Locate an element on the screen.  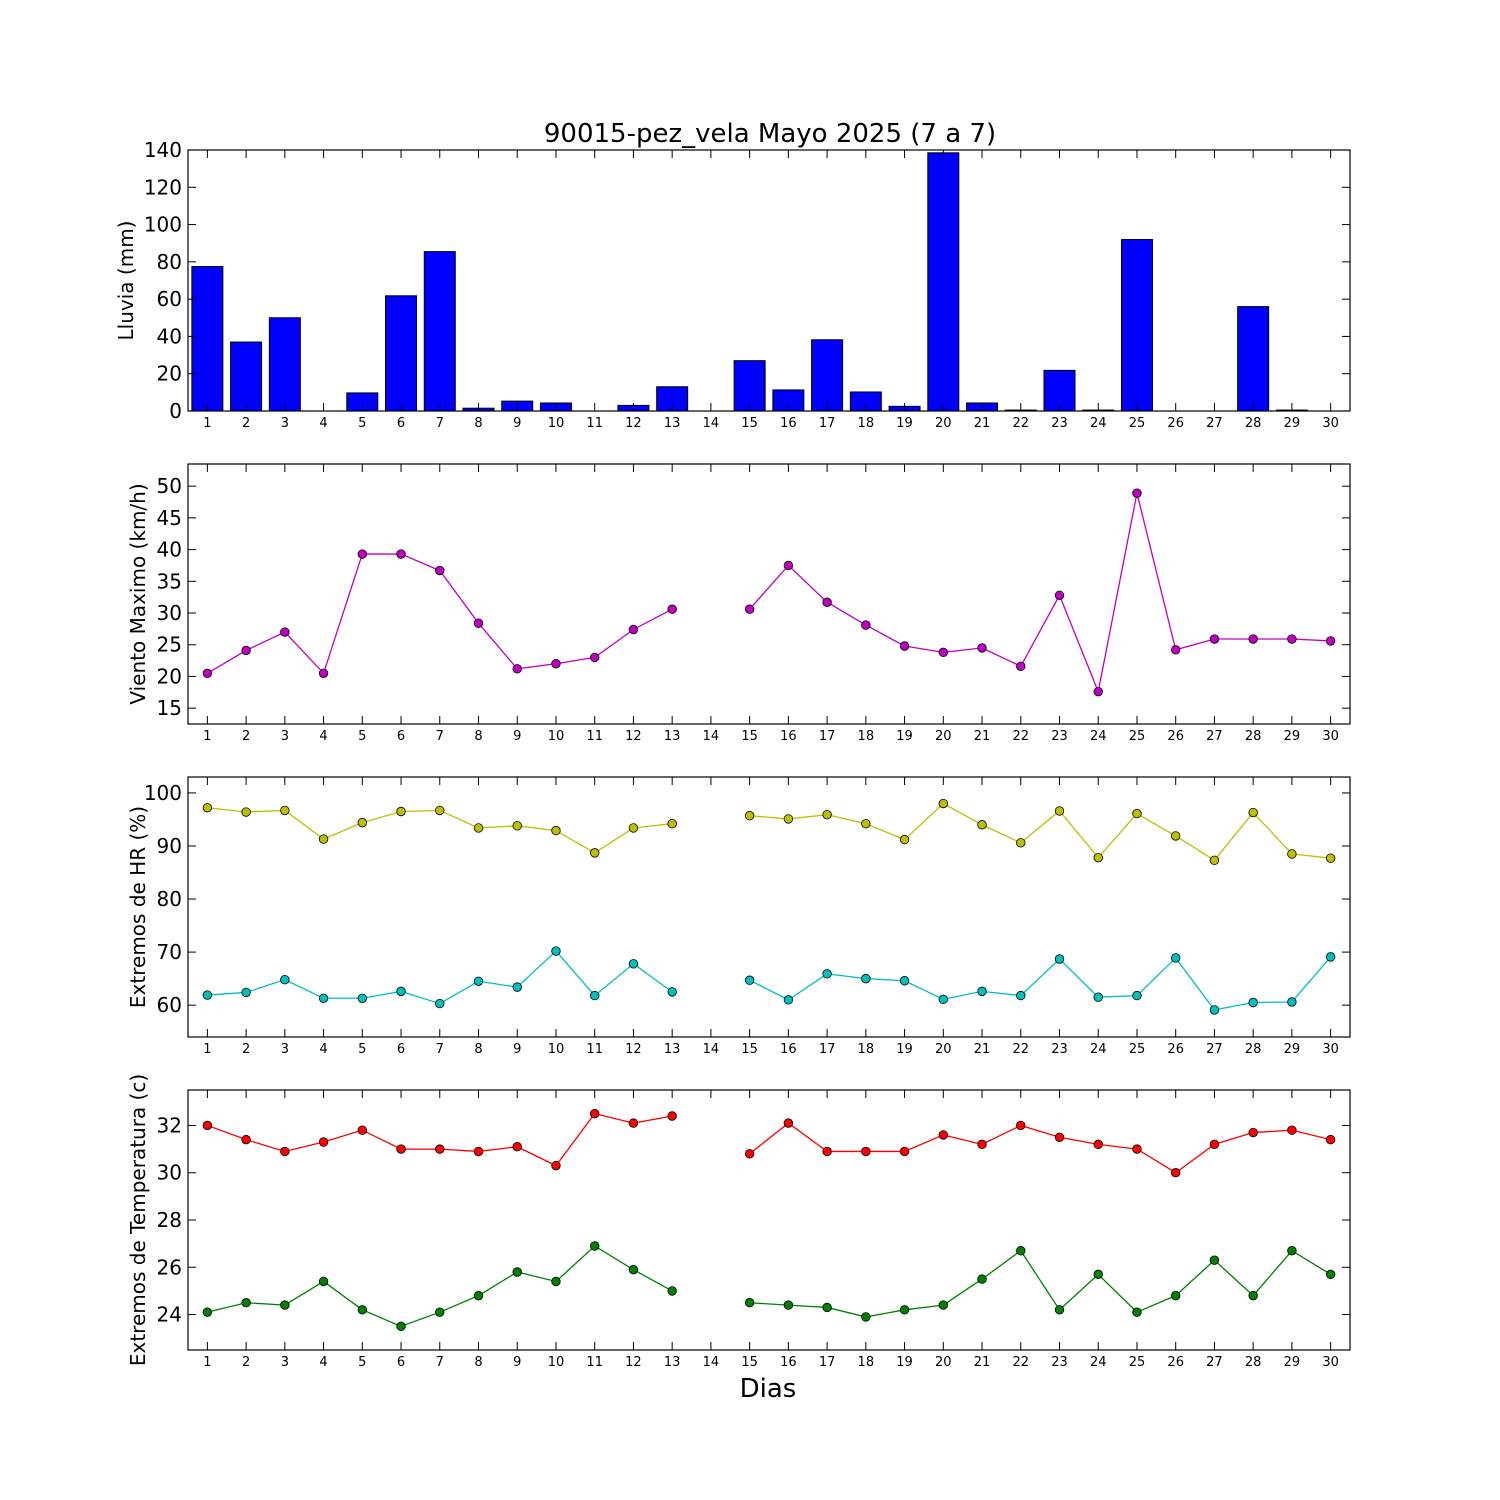
y-axis-label: Lluvia (mm) is located at coordinates (126, 281).